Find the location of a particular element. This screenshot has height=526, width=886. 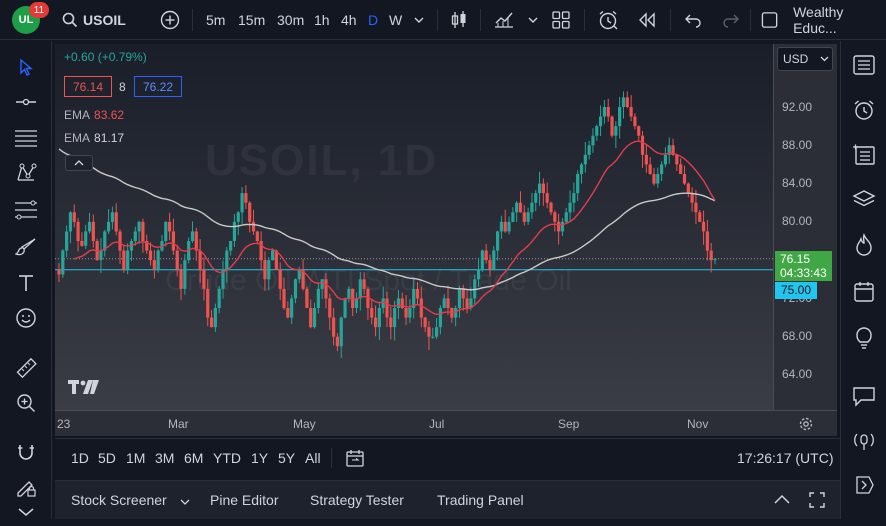

expand-panel-button is located at coordinates (782, 500).